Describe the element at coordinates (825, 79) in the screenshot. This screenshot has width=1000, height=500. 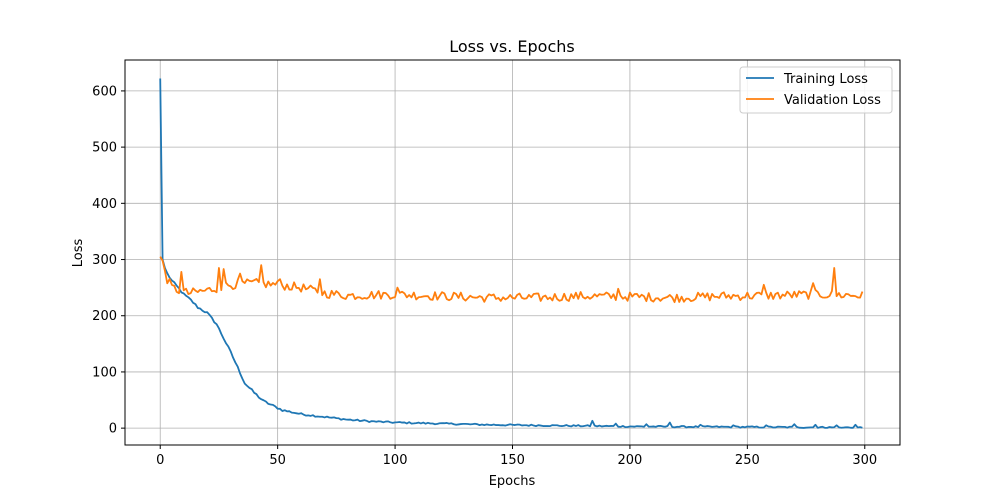
I see `legend-label-training: Training Loss` at that location.